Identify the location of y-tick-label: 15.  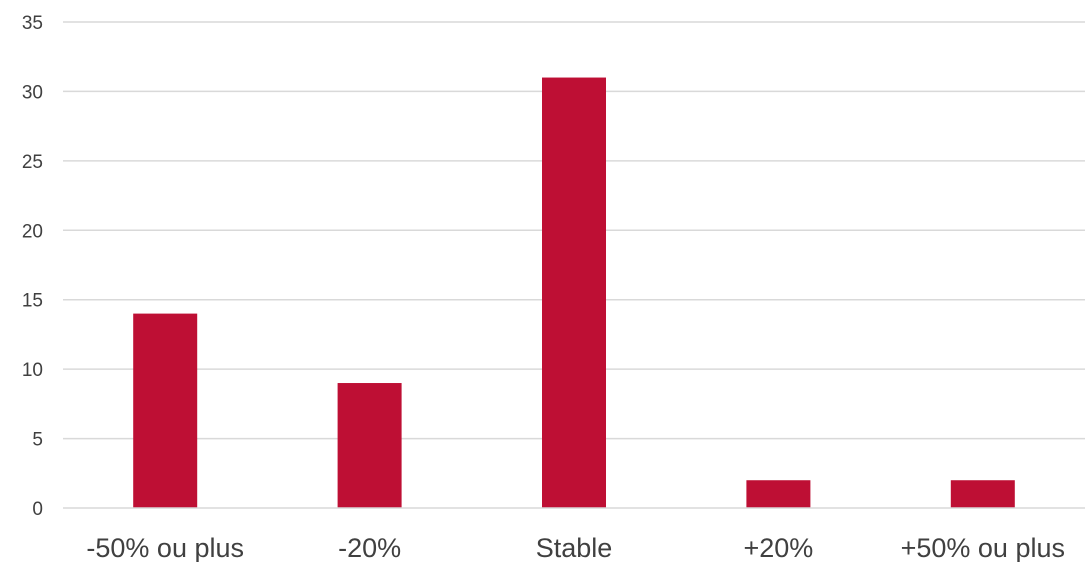
(32, 301).